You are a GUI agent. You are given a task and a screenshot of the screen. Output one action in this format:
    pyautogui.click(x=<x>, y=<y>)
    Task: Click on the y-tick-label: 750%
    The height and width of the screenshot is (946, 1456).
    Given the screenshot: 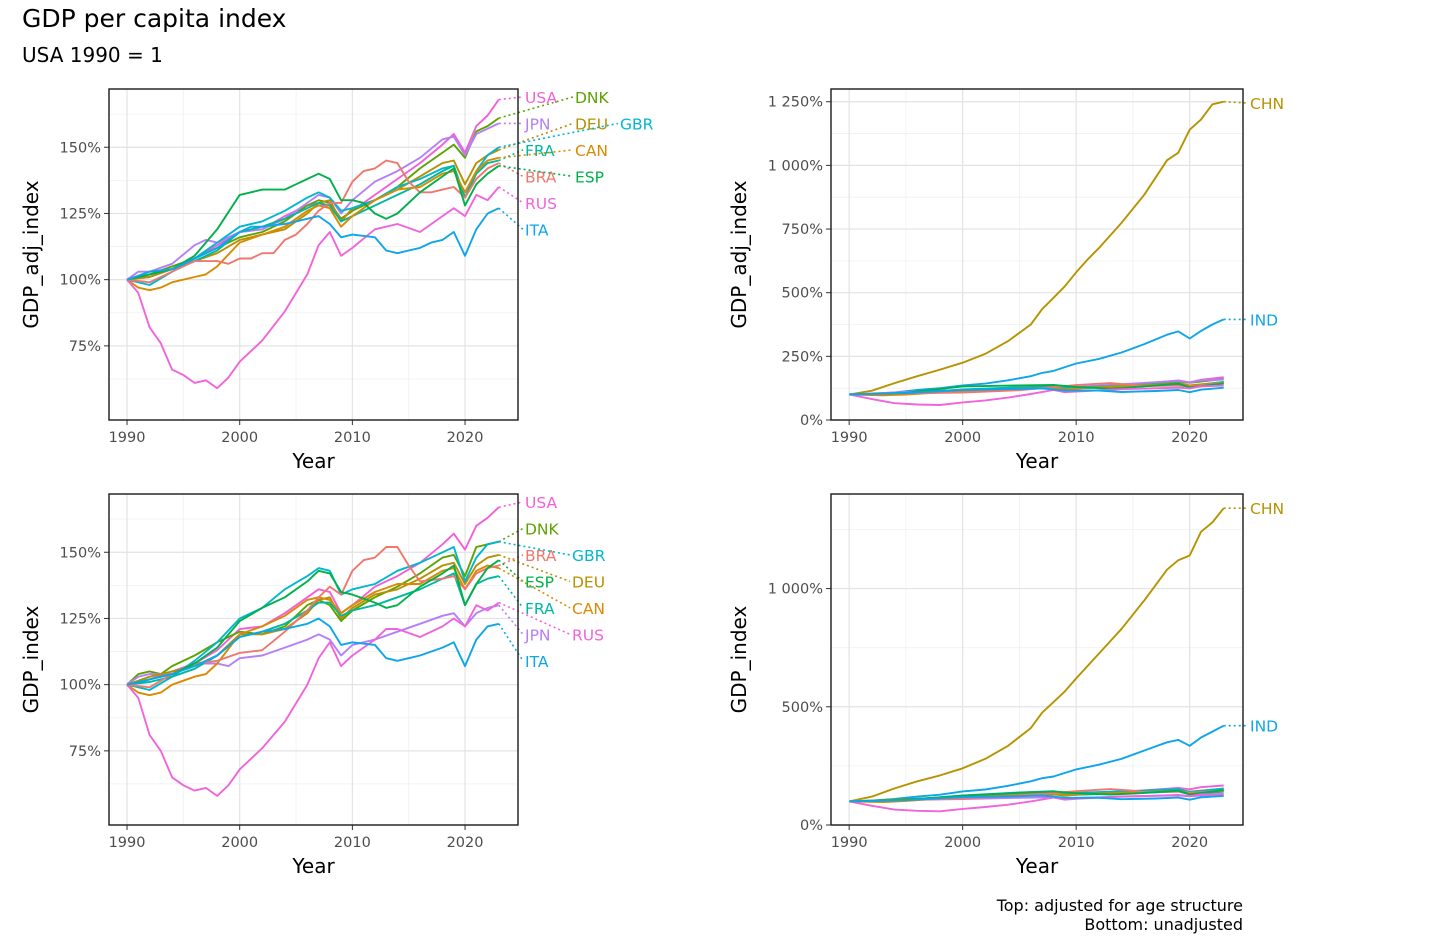 What is the action you would take?
    pyautogui.click(x=802, y=230)
    